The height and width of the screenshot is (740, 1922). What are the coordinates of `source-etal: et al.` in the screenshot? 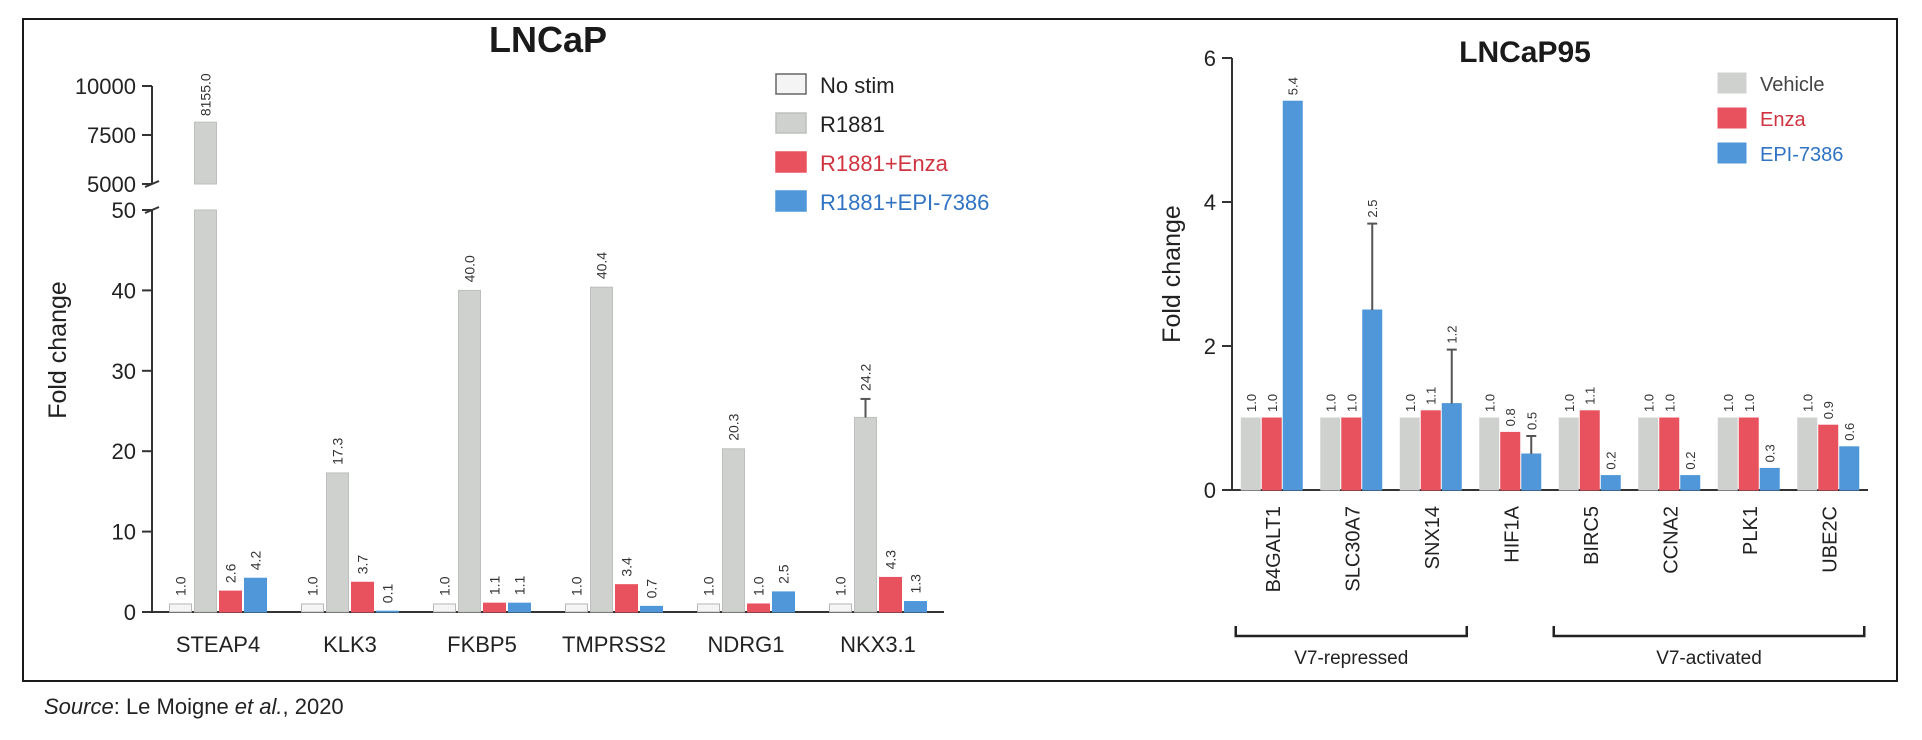 It's located at (258, 706).